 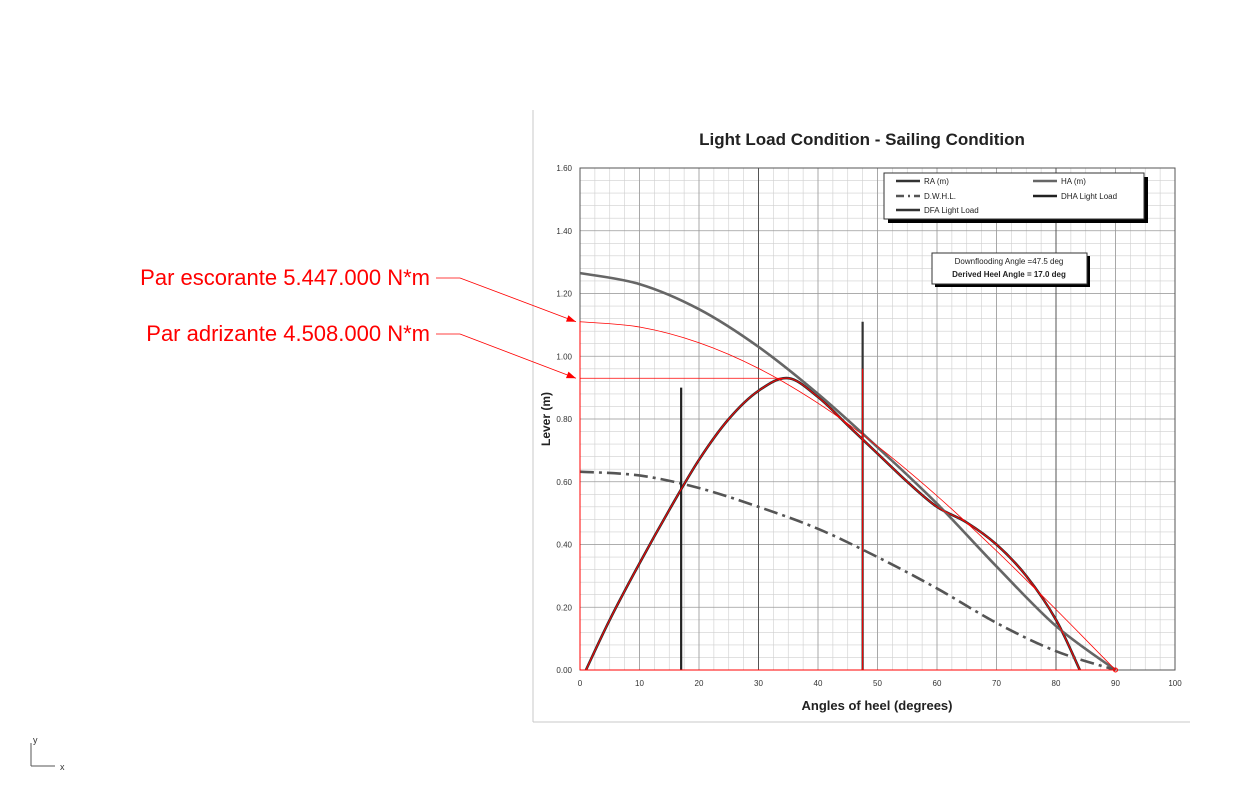 I want to click on y-tick-label: 1.20, so click(x=564, y=294).